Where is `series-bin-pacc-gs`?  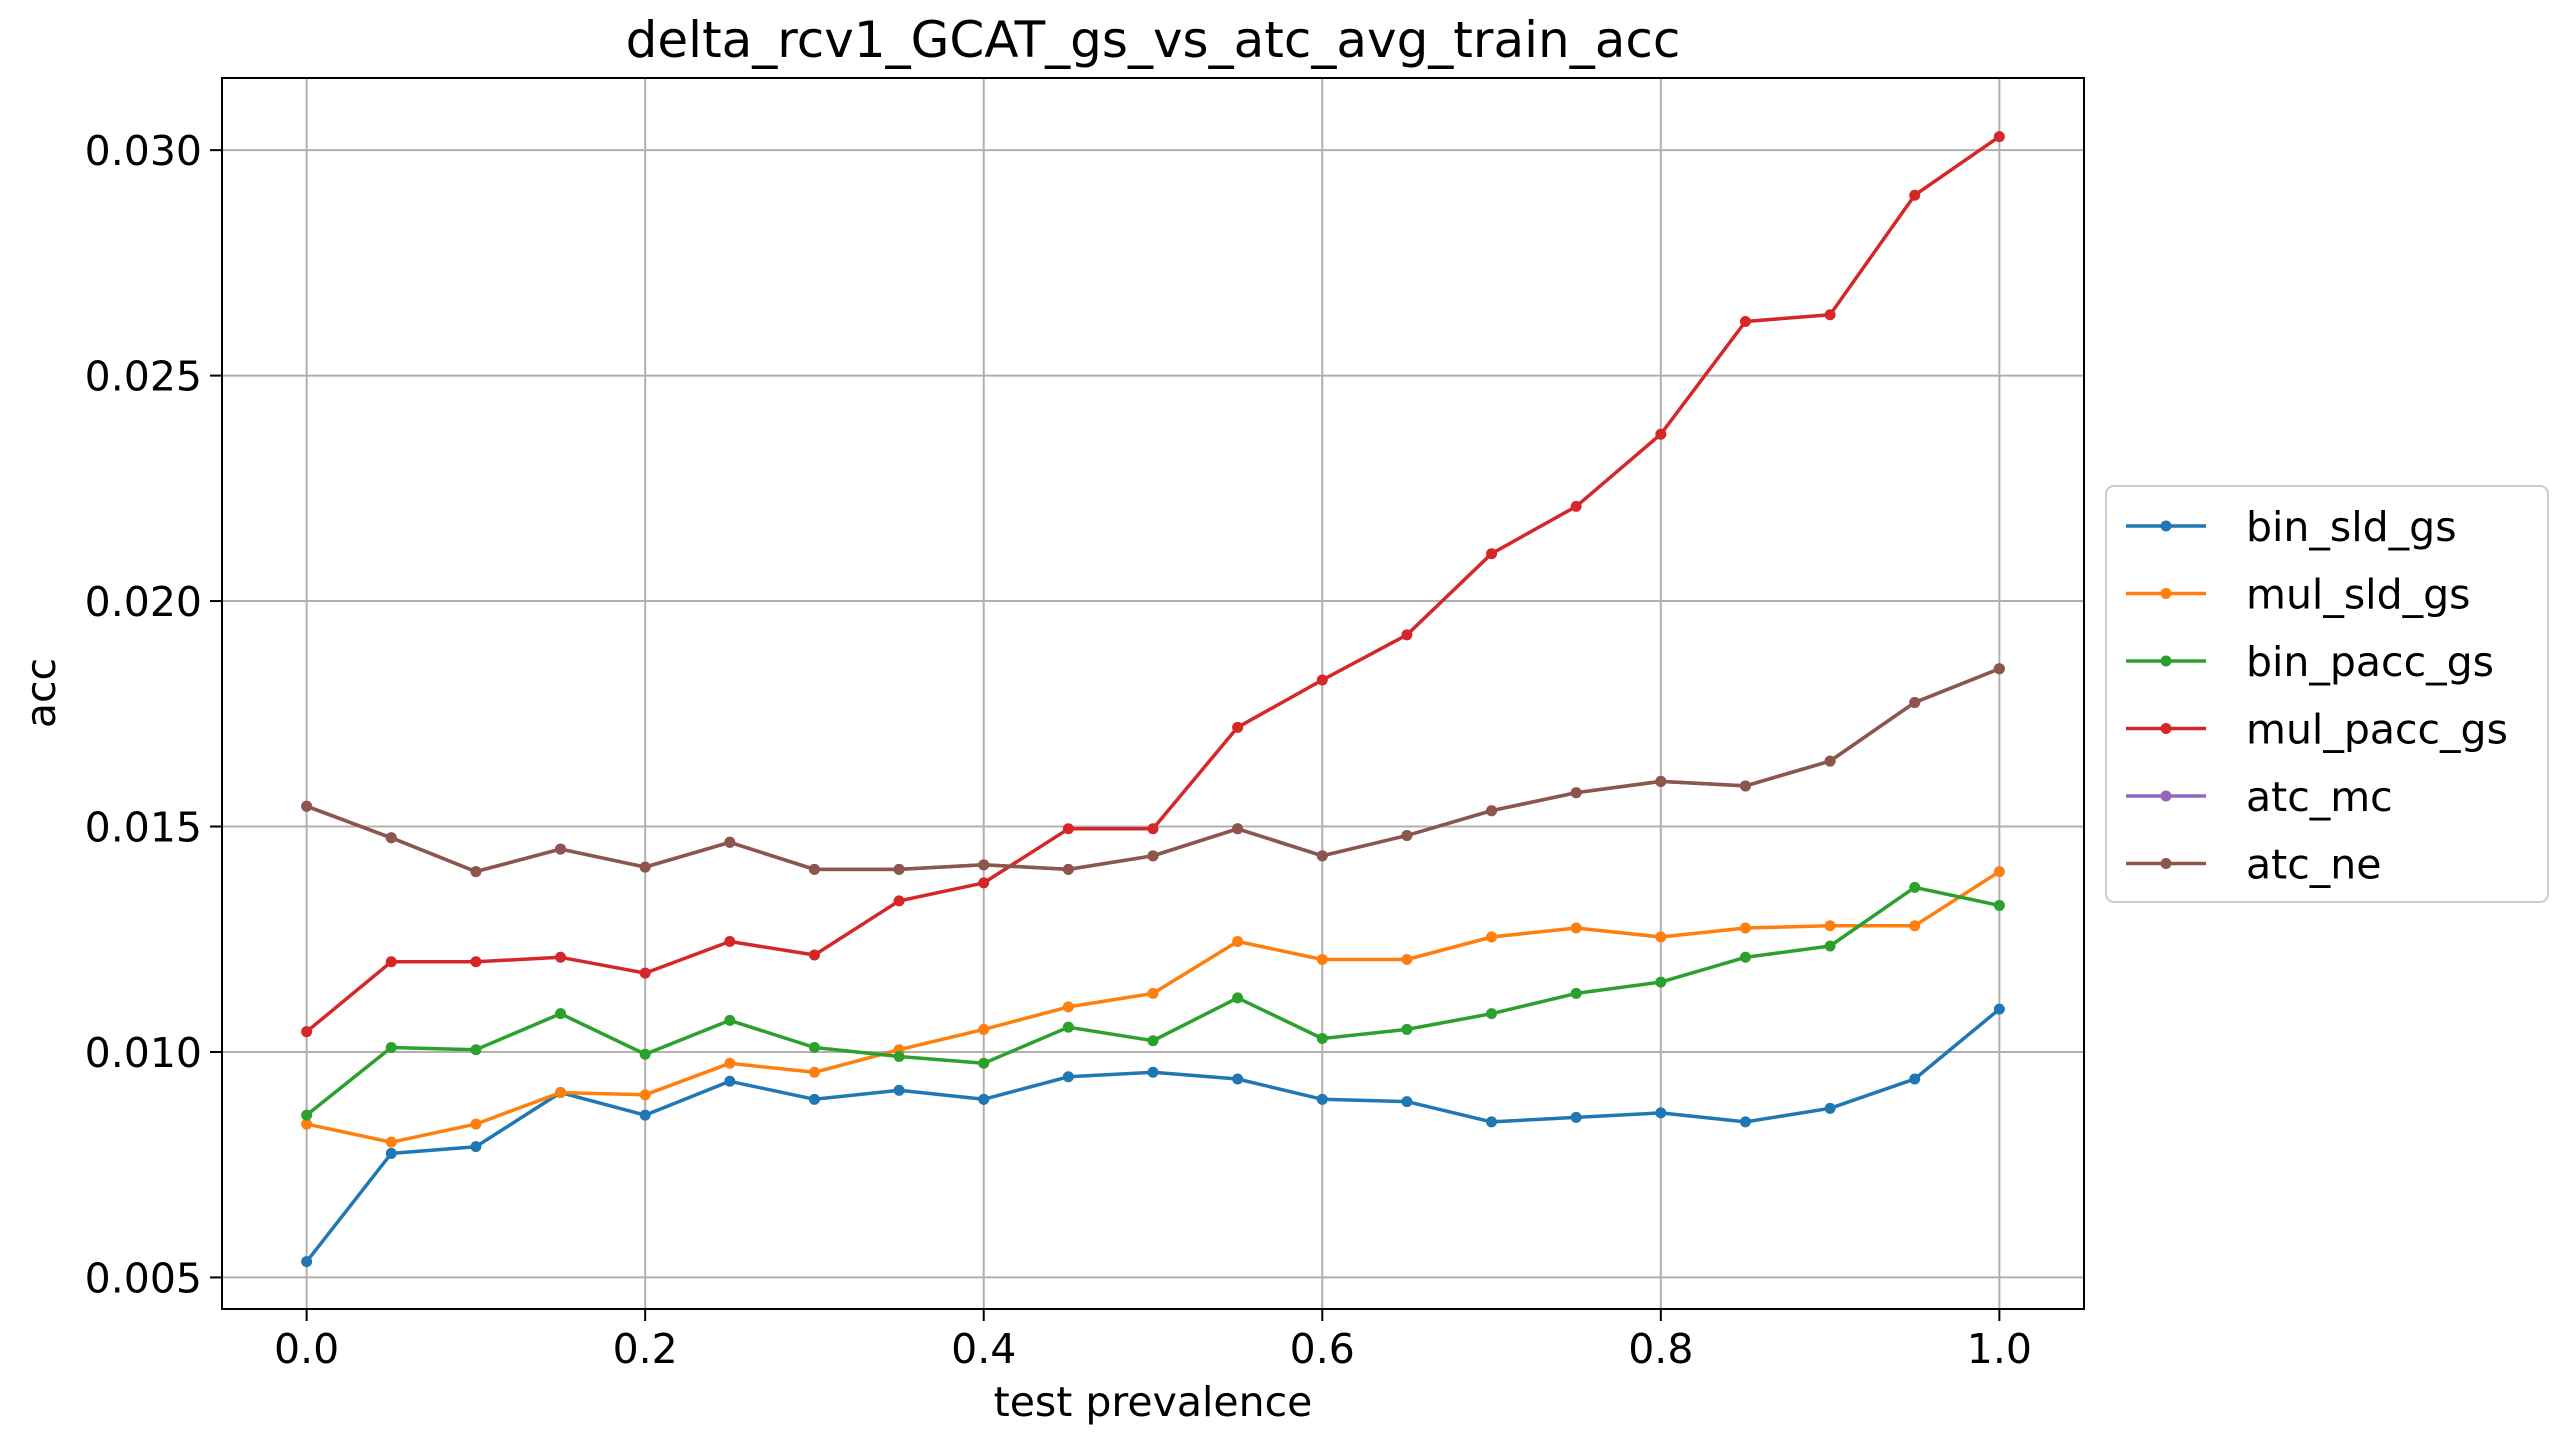 series-bin-pacc-gs is located at coordinates (1153, 1001).